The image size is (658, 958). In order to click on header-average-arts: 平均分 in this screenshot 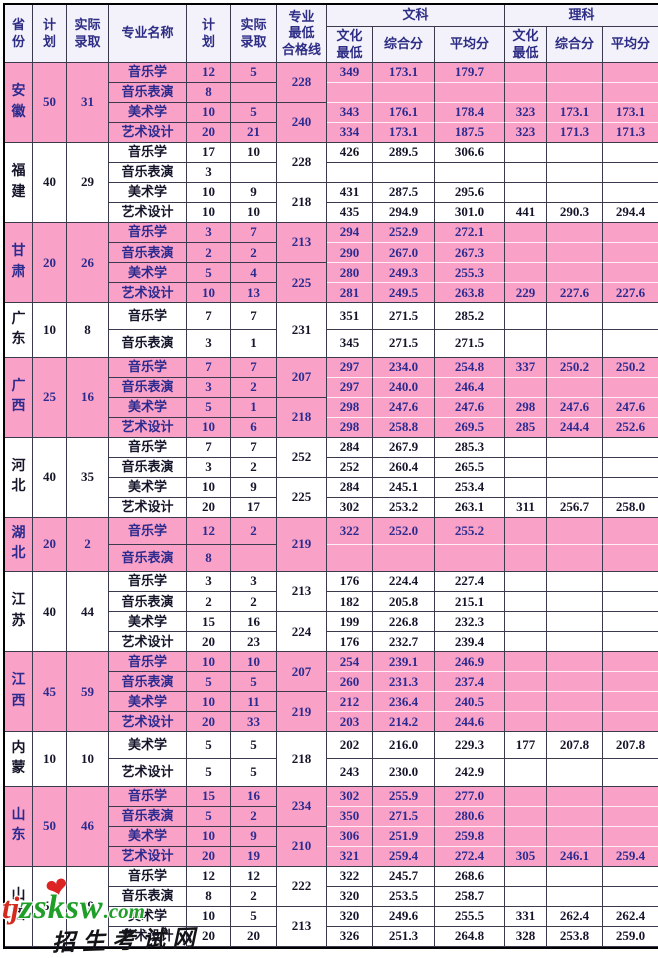, I will do `click(470, 45)`.